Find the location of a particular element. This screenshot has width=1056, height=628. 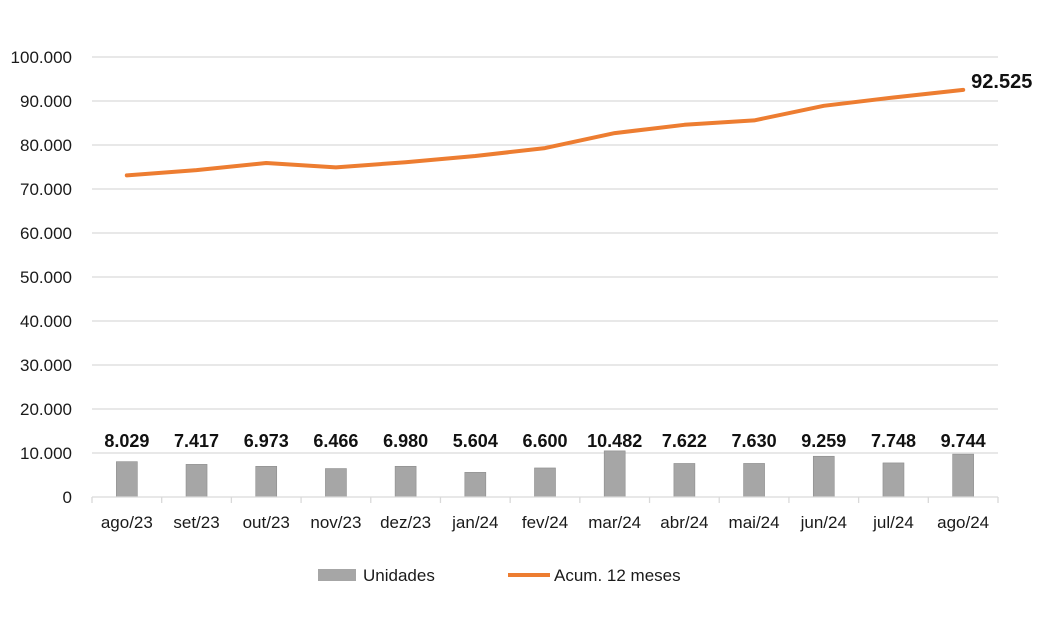

bar-data-label: 7.748 is located at coordinates (893, 441).